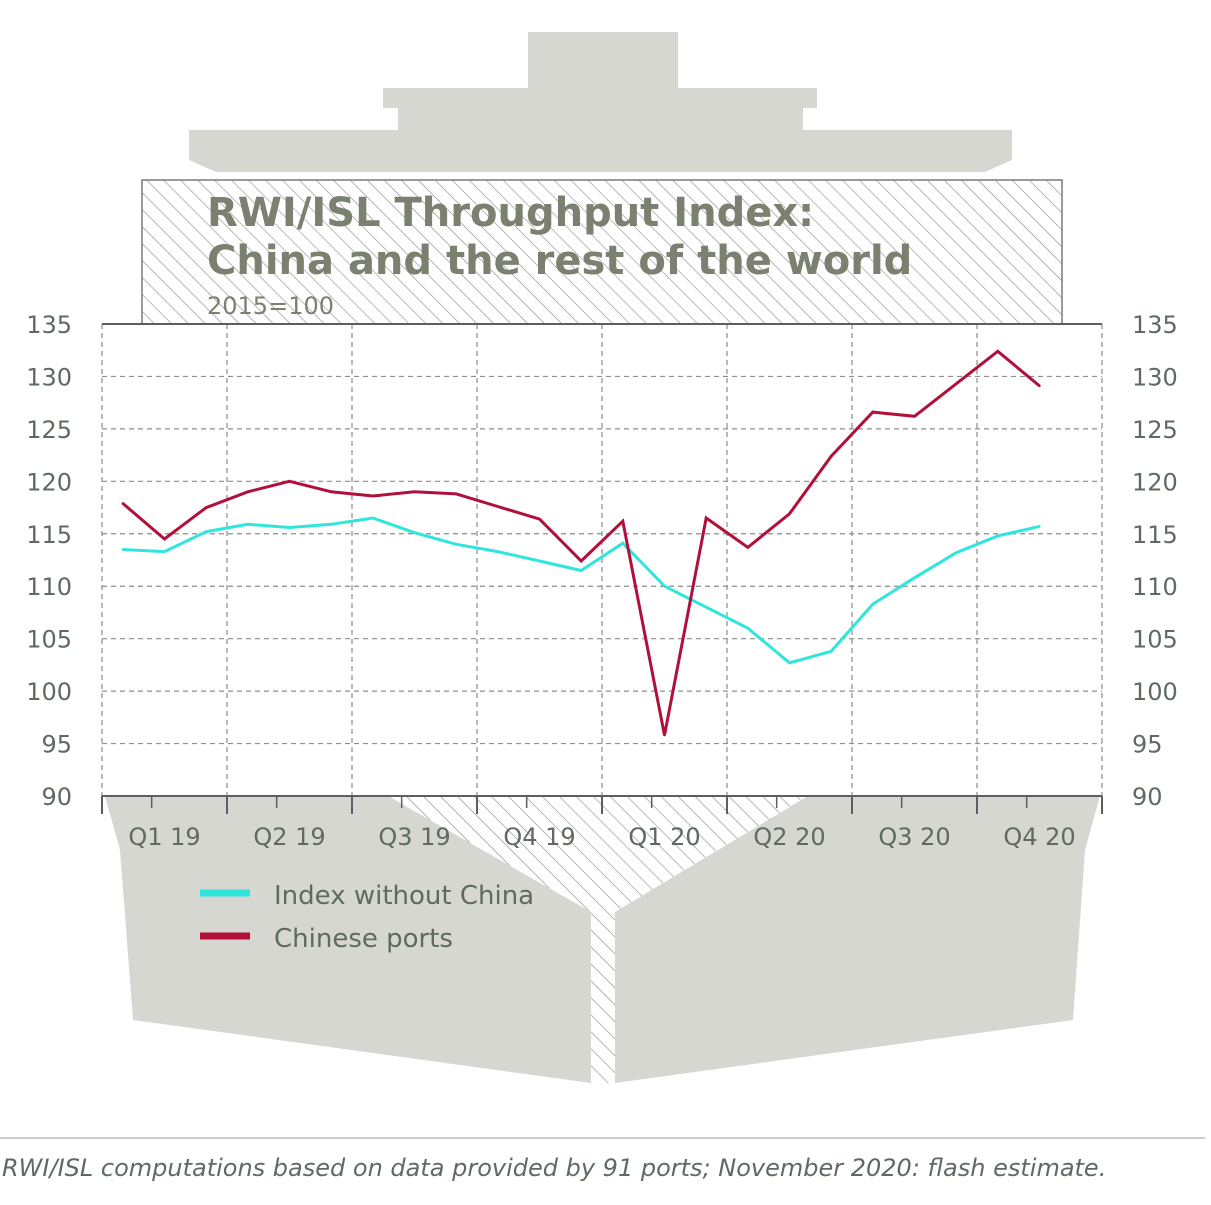 The height and width of the screenshot is (1205, 1211). I want to click on ship-funnel, so click(603, 61).